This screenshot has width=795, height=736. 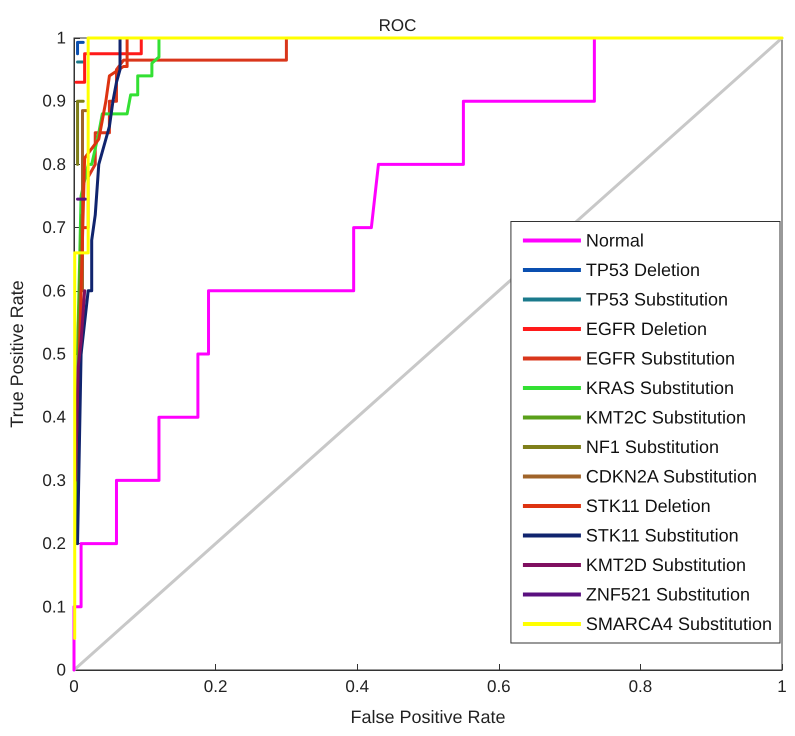 What do you see at coordinates (357, 686) in the screenshot?
I see `x-tick-label: 0.4` at bounding box center [357, 686].